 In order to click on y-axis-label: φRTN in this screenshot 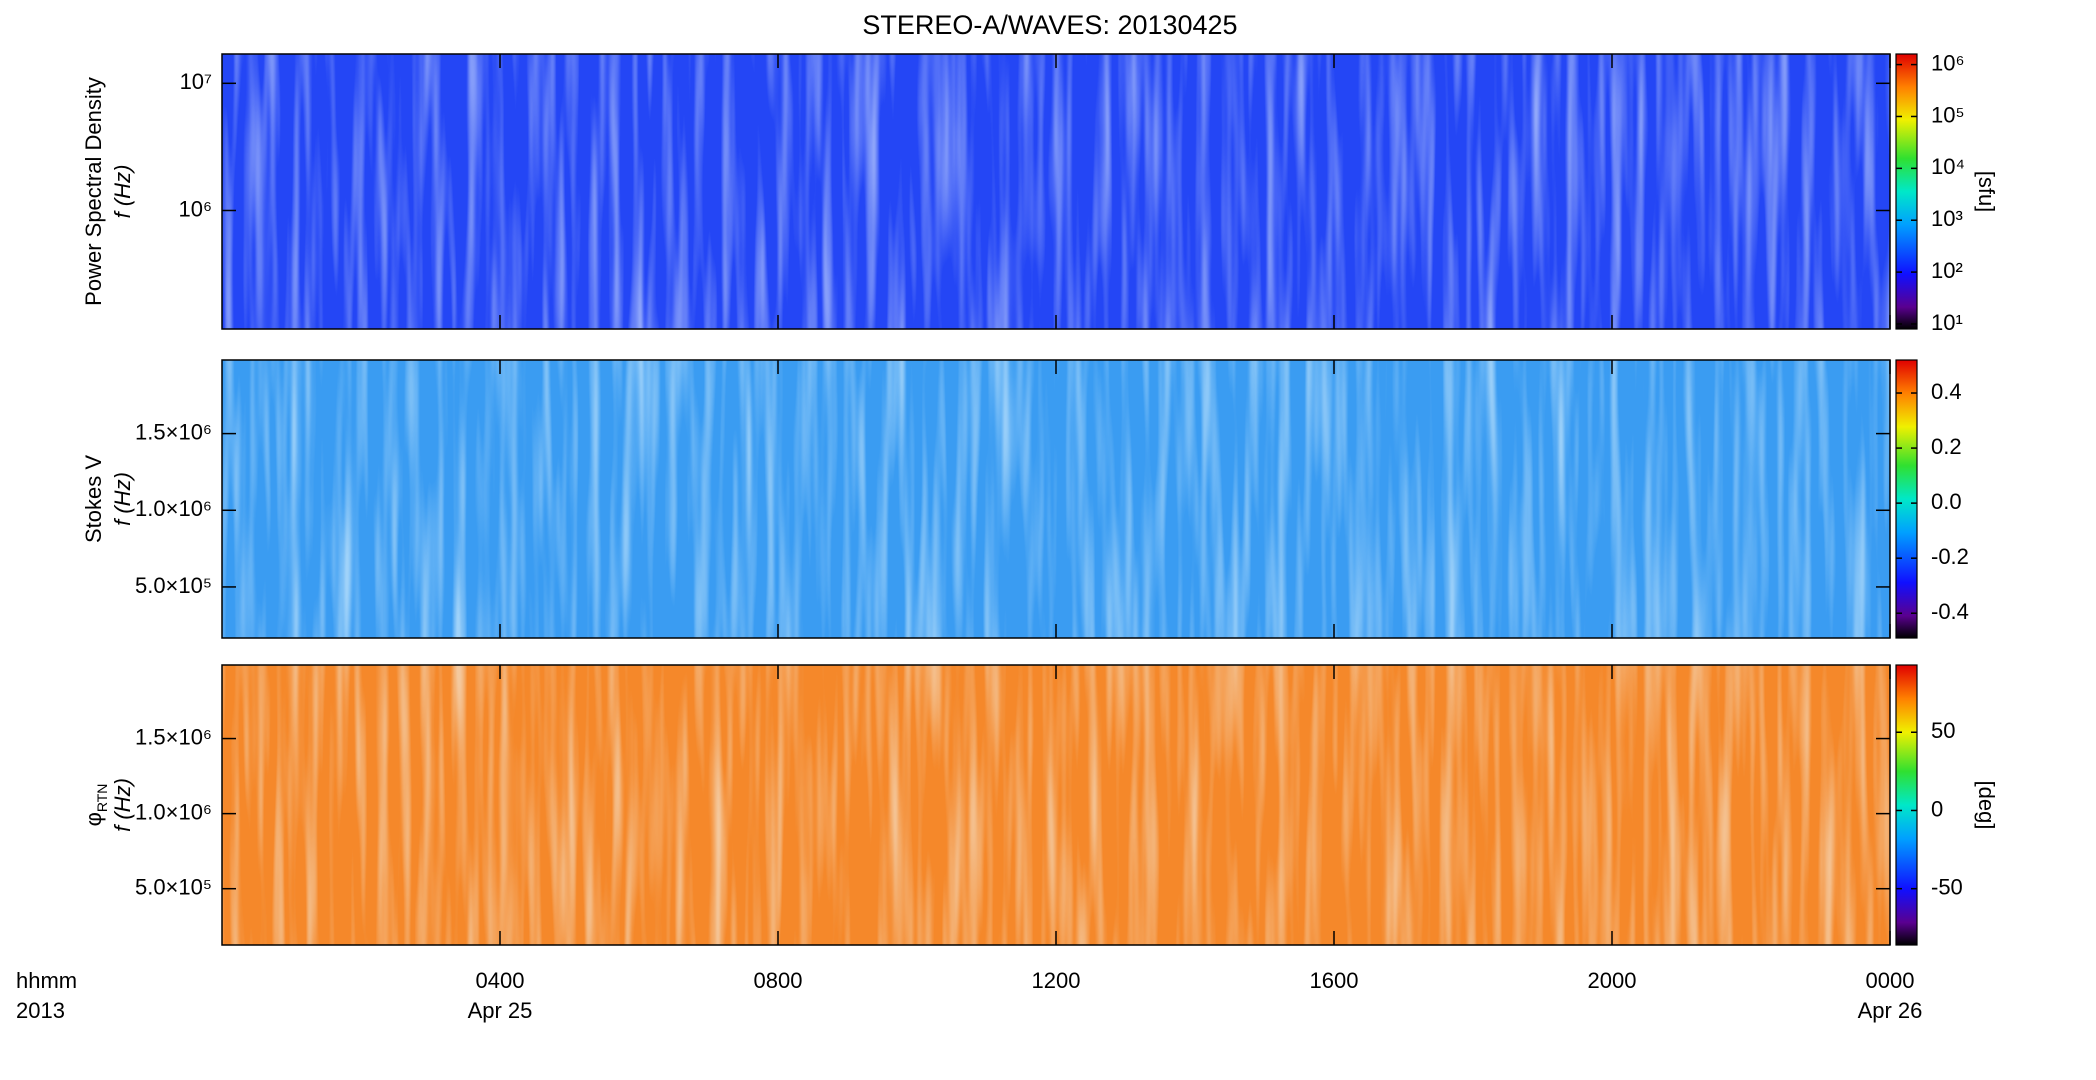, I will do `click(95, 805)`.